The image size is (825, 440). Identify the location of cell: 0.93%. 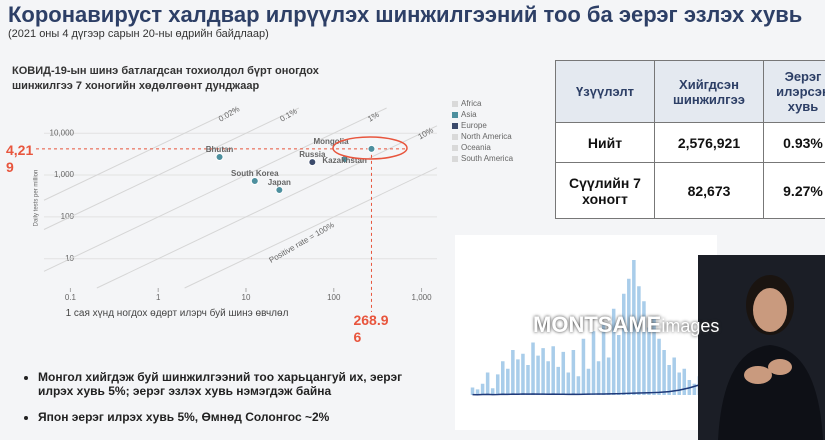
(794, 142).